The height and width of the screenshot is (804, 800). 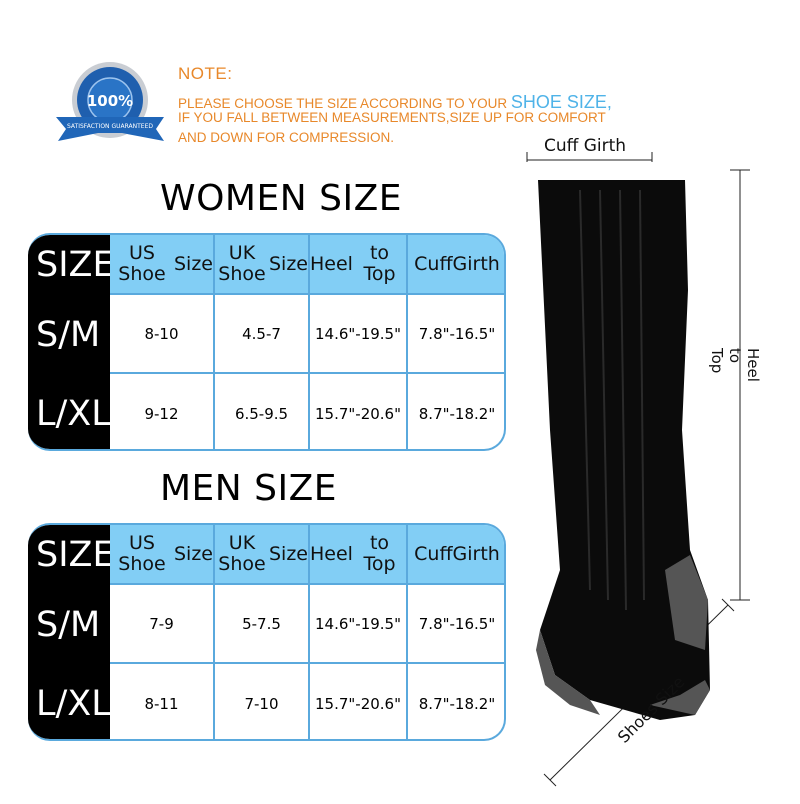 What do you see at coordinates (262, 334) in the screenshot?
I see `uk-cell: 4.5-7` at bounding box center [262, 334].